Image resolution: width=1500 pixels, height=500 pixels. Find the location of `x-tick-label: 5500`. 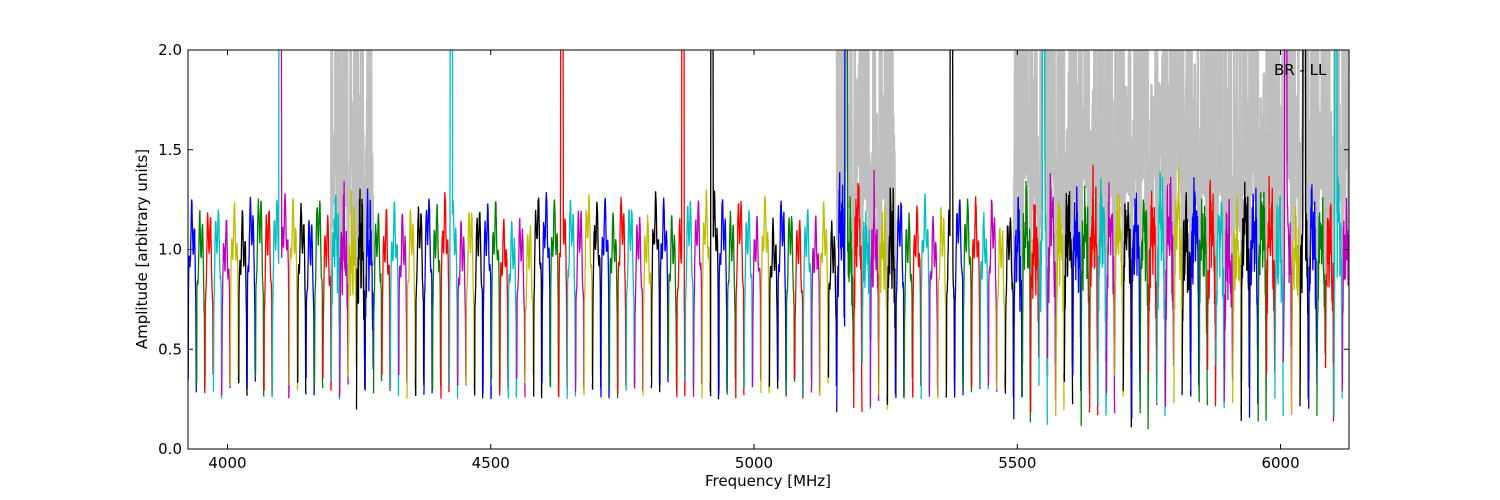

x-tick-label: 5500 is located at coordinates (1017, 463).